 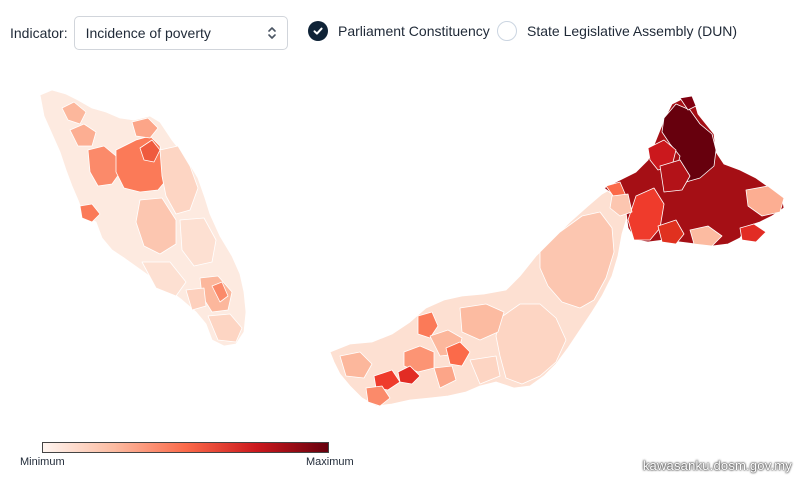 I want to click on color-scale-legend, so click(x=185, y=447).